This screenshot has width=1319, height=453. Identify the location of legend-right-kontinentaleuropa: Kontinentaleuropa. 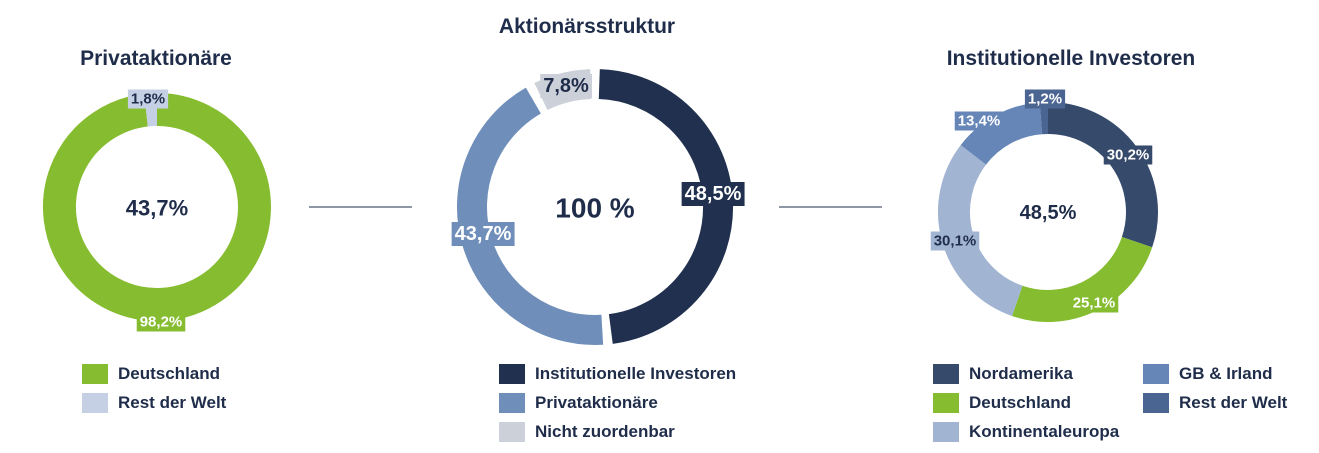
(1026, 432).